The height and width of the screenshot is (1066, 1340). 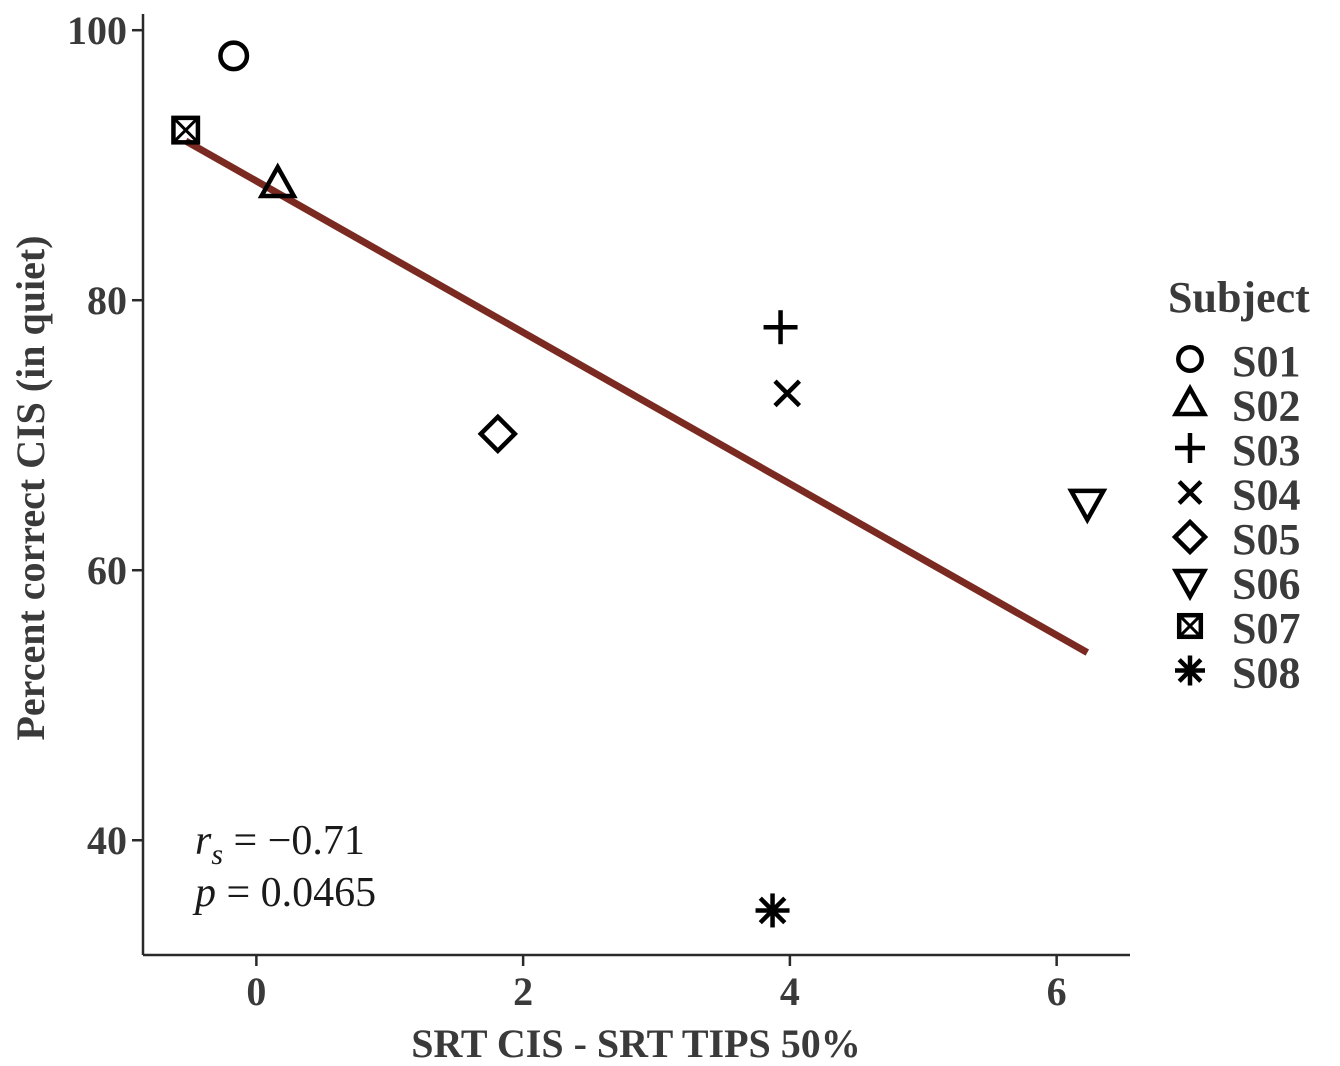 I want to click on legend-marker-s06, so click(x=1190, y=585).